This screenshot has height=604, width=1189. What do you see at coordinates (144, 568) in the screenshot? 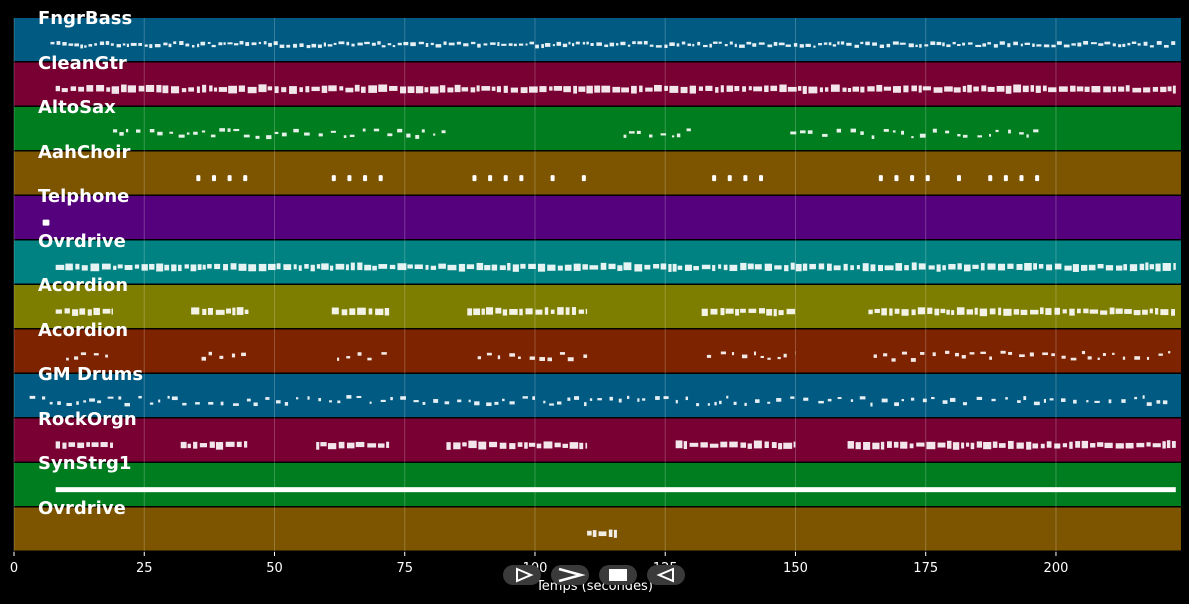
I see `x-tick-label: 25` at bounding box center [144, 568].